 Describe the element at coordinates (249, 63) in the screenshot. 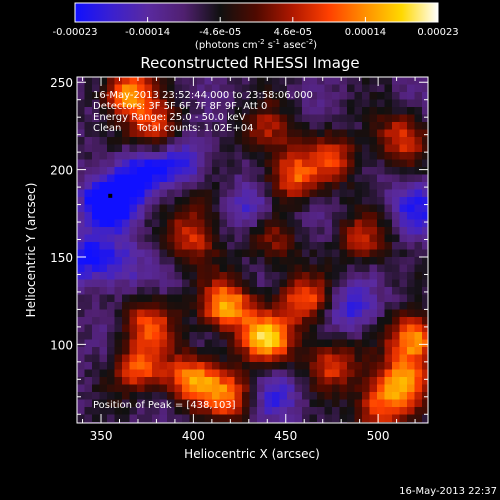

I see `chart-title: Reconstructed RHESSI Image` at that location.